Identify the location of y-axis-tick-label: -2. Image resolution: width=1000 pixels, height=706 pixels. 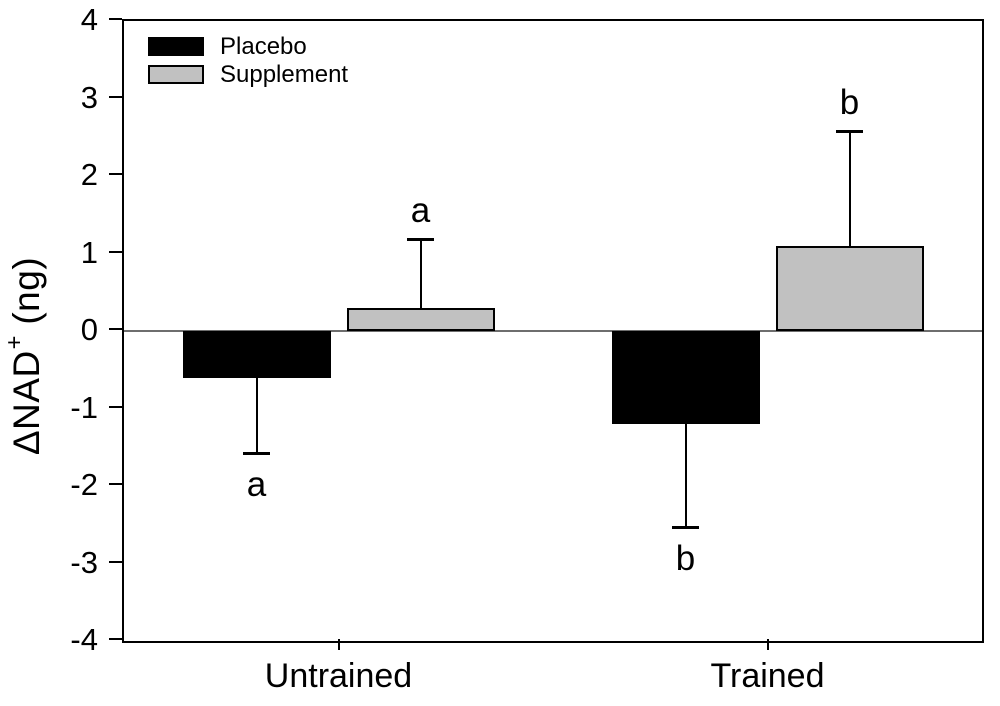
(84, 484).